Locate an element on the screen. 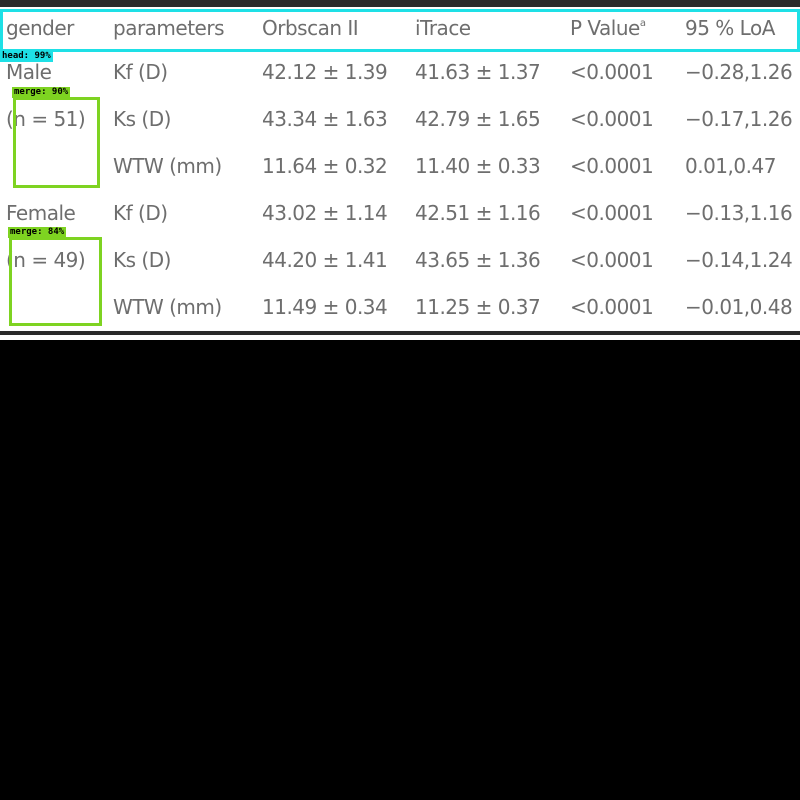  table-bottom-rule is located at coordinates (400, 333).